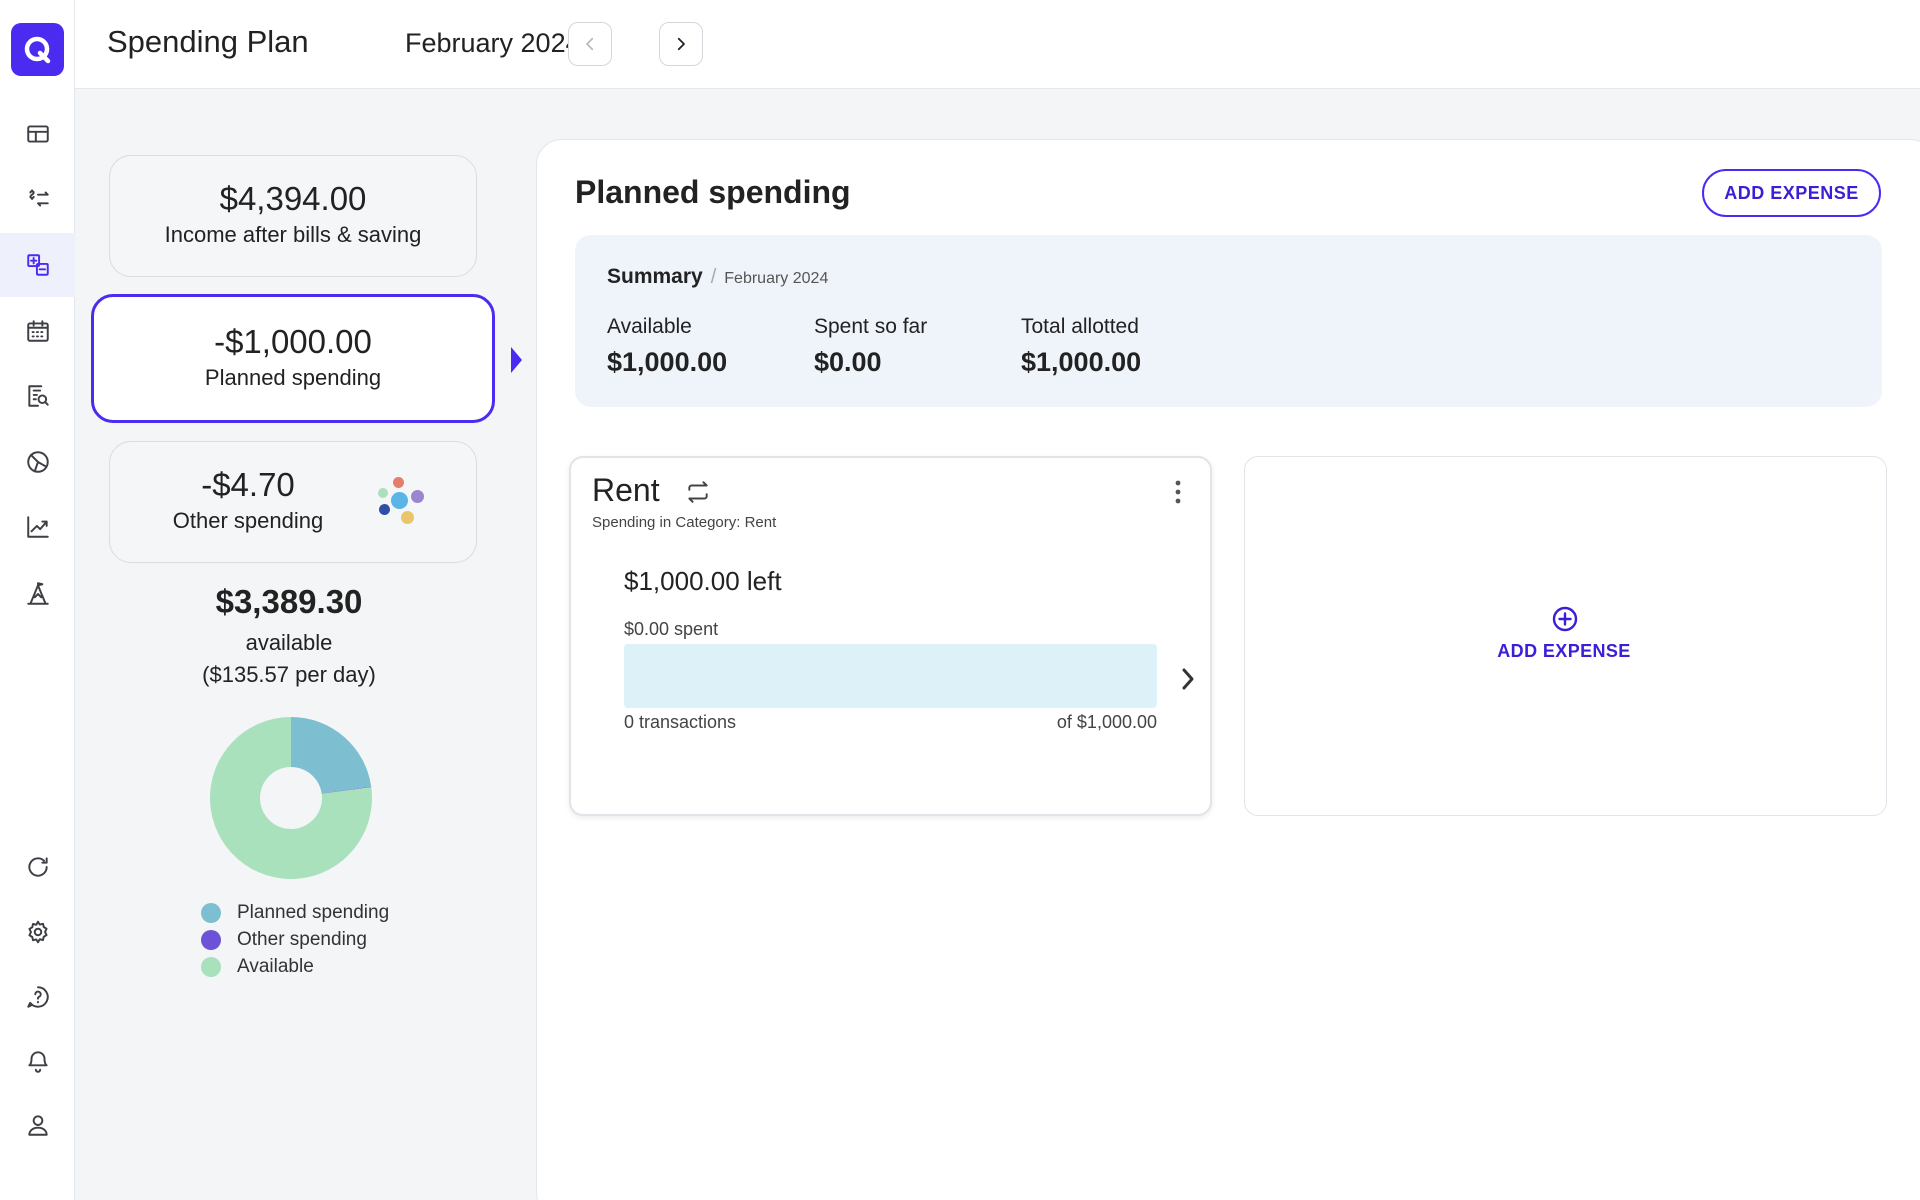 This screenshot has height=1200, width=1920. I want to click on planned-amount: -$1,000.00, so click(293, 341).